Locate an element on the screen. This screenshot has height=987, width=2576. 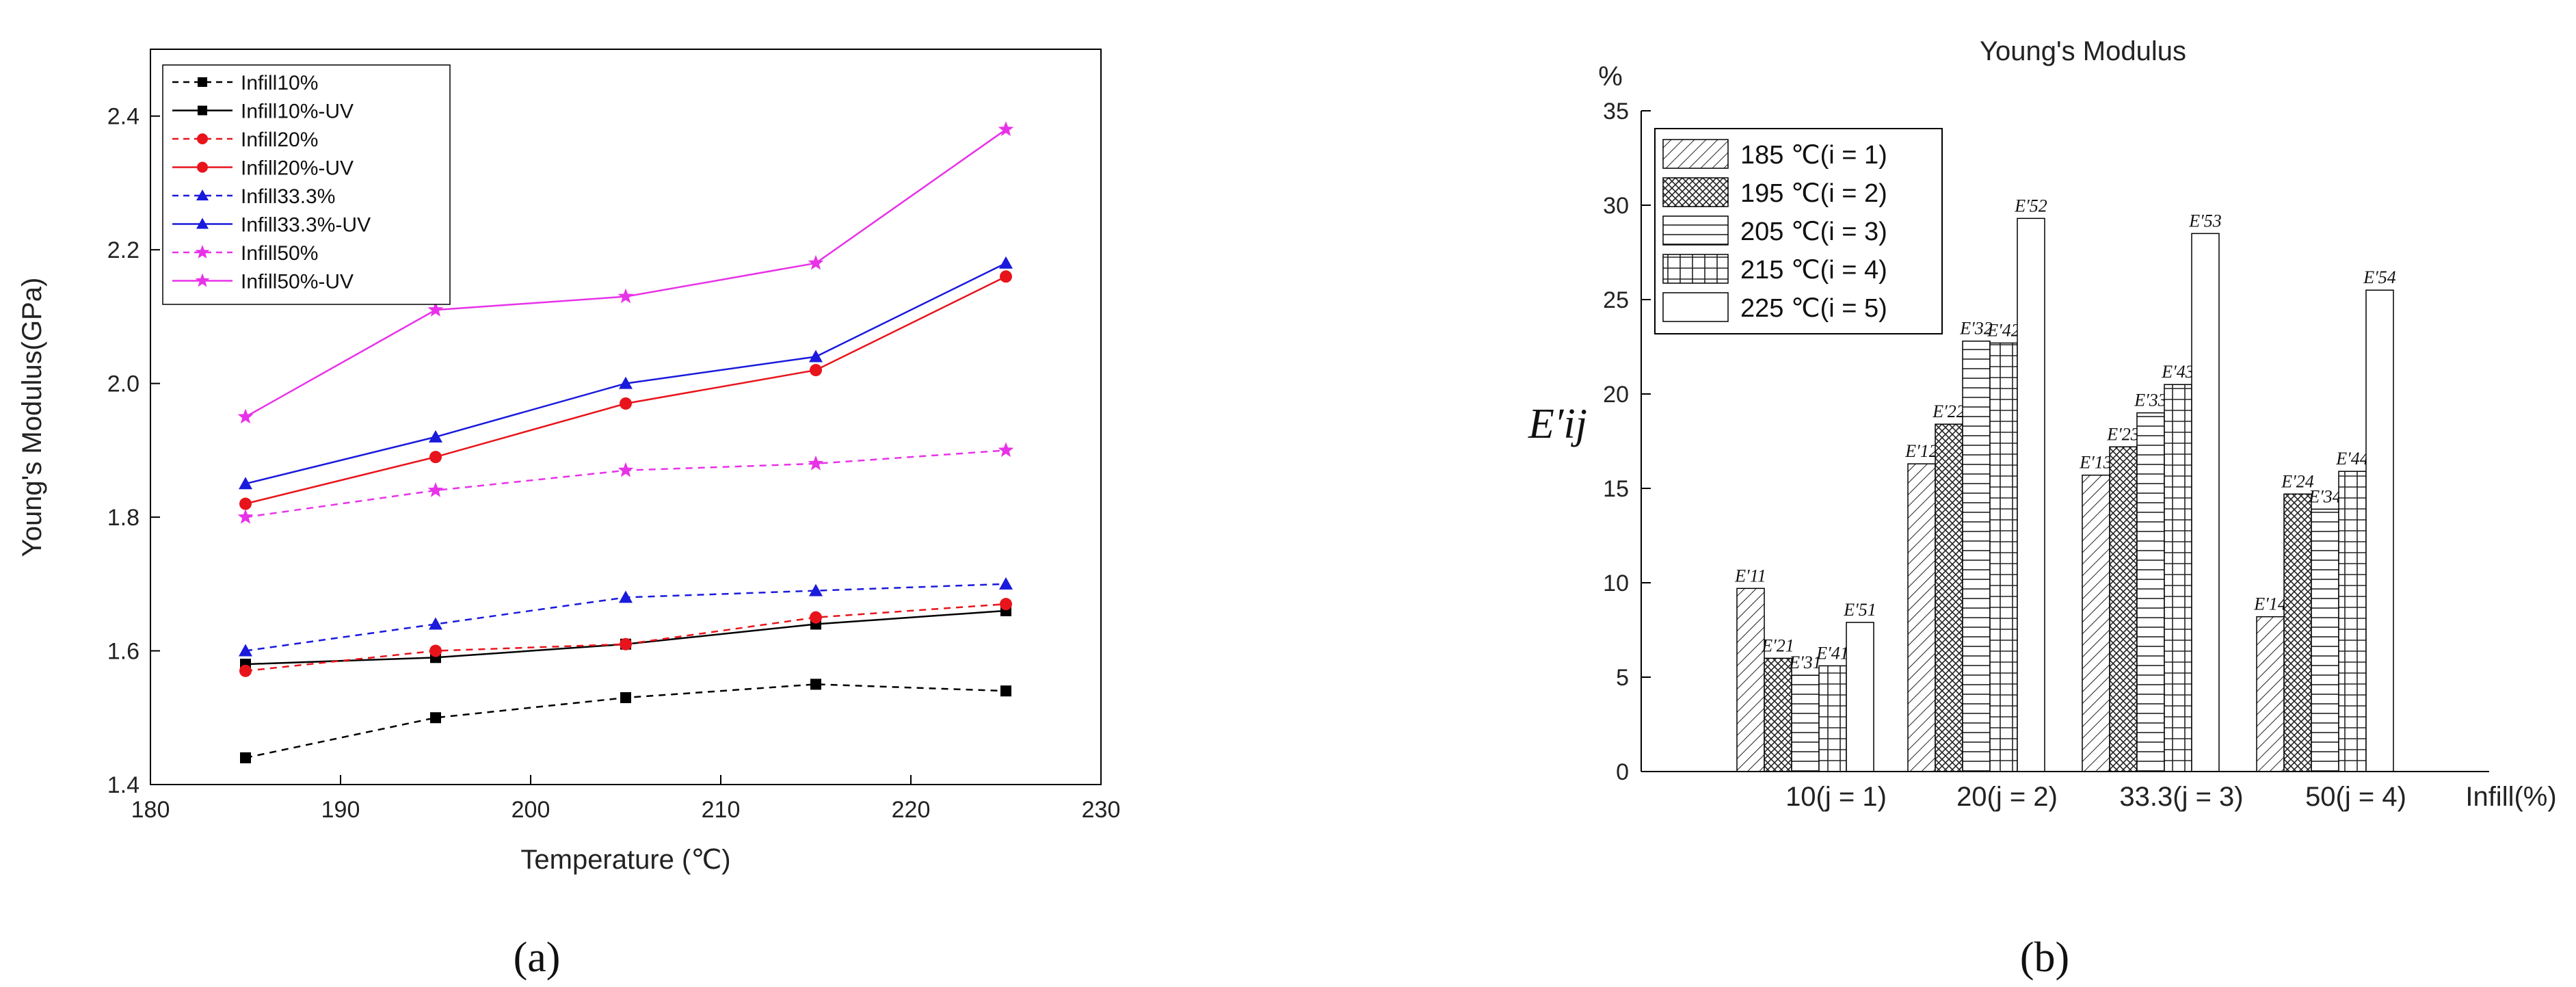
bar-data-label: E′12 is located at coordinates (1921, 451).